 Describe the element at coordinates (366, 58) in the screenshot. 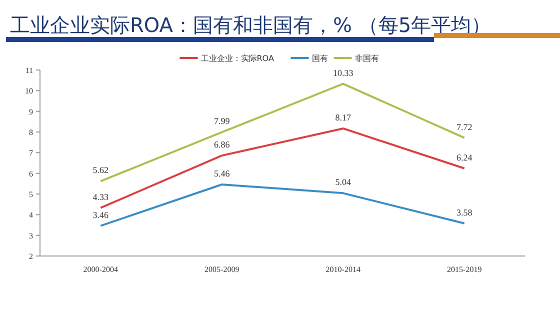

I see `legend-label: 非国有` at that location.